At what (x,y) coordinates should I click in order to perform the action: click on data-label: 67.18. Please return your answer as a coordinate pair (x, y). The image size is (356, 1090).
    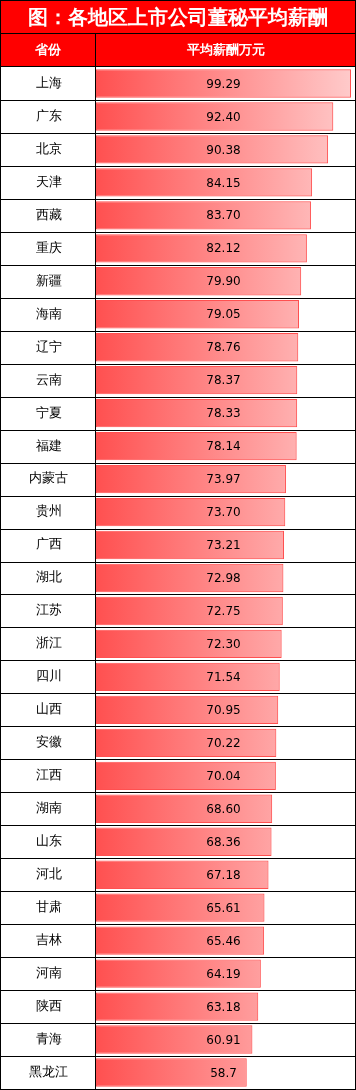
    Looking at the image, I should click on (223, 874).